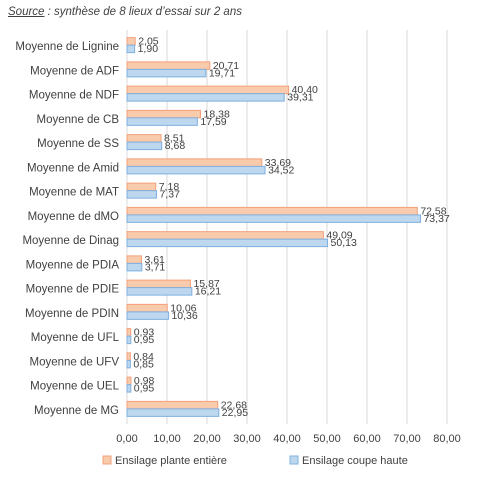 The image size is (492, 481). What do you see at coordinates (148, 49) in the screenshot?
I see `data-label: 1,90` at bounding box center [148, 49].